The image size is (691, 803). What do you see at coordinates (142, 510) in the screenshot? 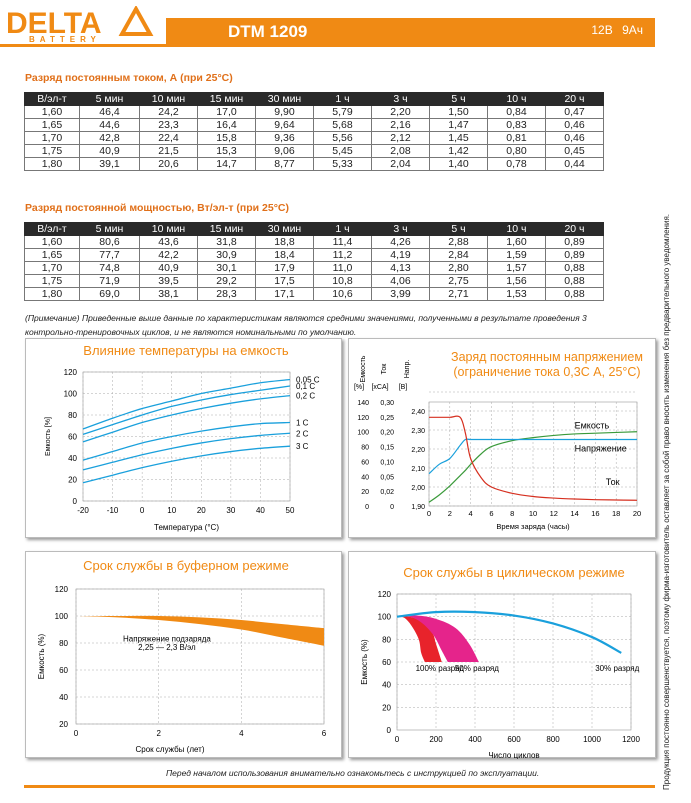
I see `x-tick-label: 0` at bounding box center [142, 510].